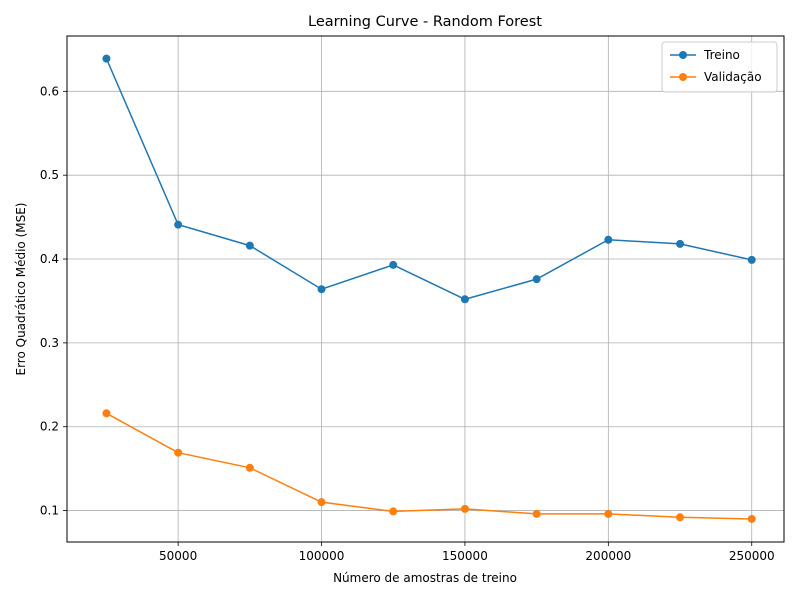 The height and width of the screenshot is (600, 800). What do you see at coordinates (178, 556) in the screenshot?
I see `x-tick-label: 50000` at bounding box center [178, 556].